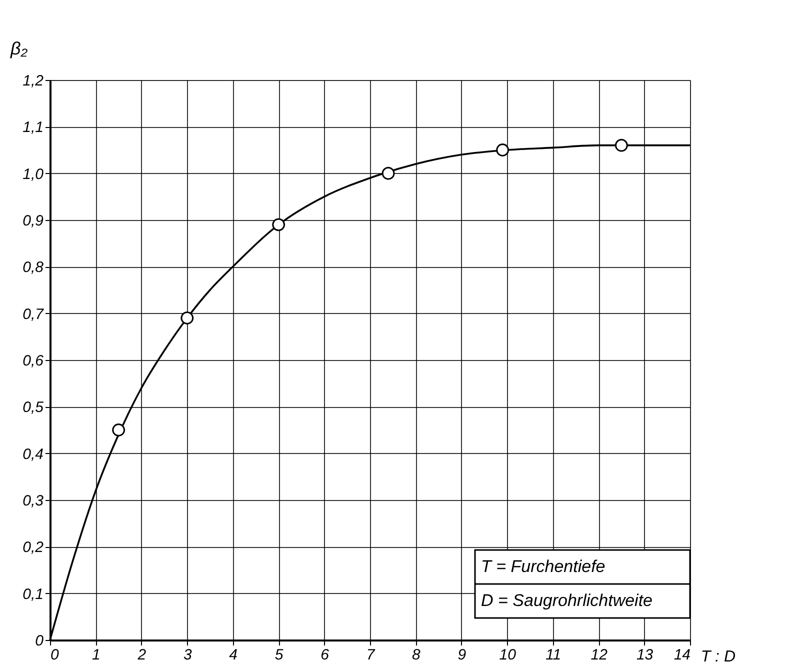 The width and height of the screenshot is (798, 670). What do you see at coordinates (187, 655) in the screenshot?
I see `x-tick-label: 3` at bounding box center [187, 655].